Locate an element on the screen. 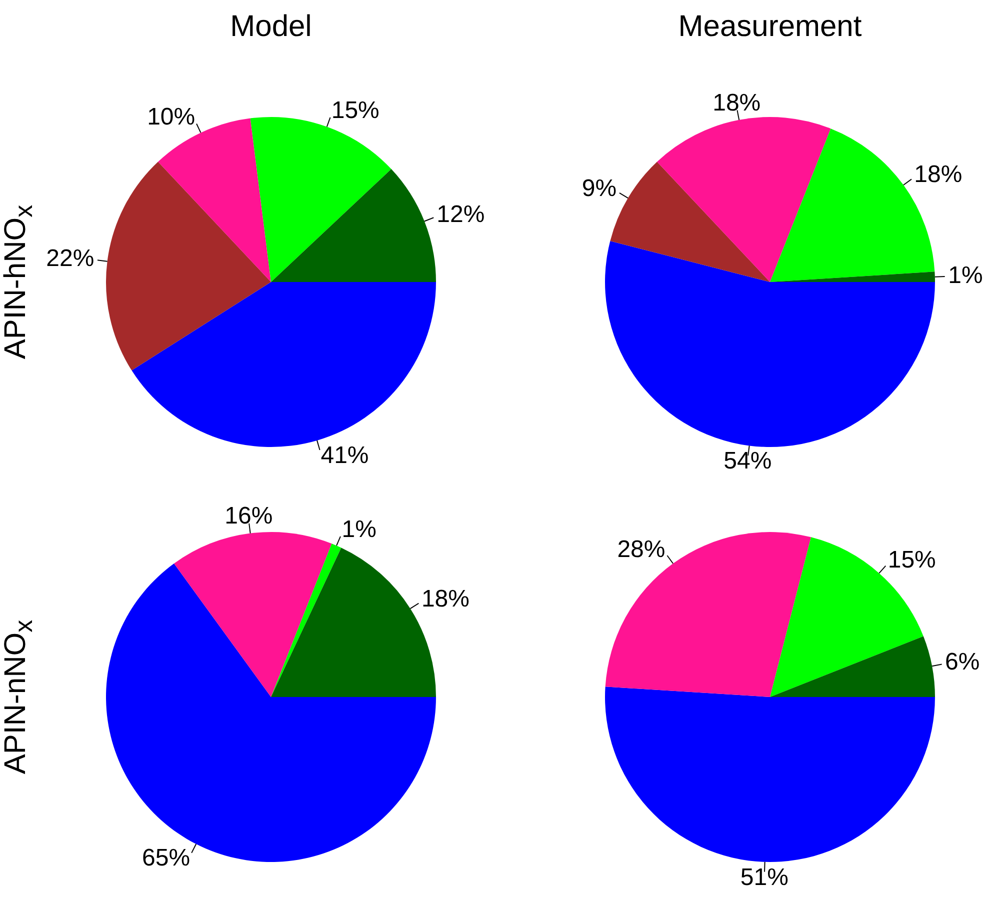  data-label: 16% is located at coordinates (248, 516).